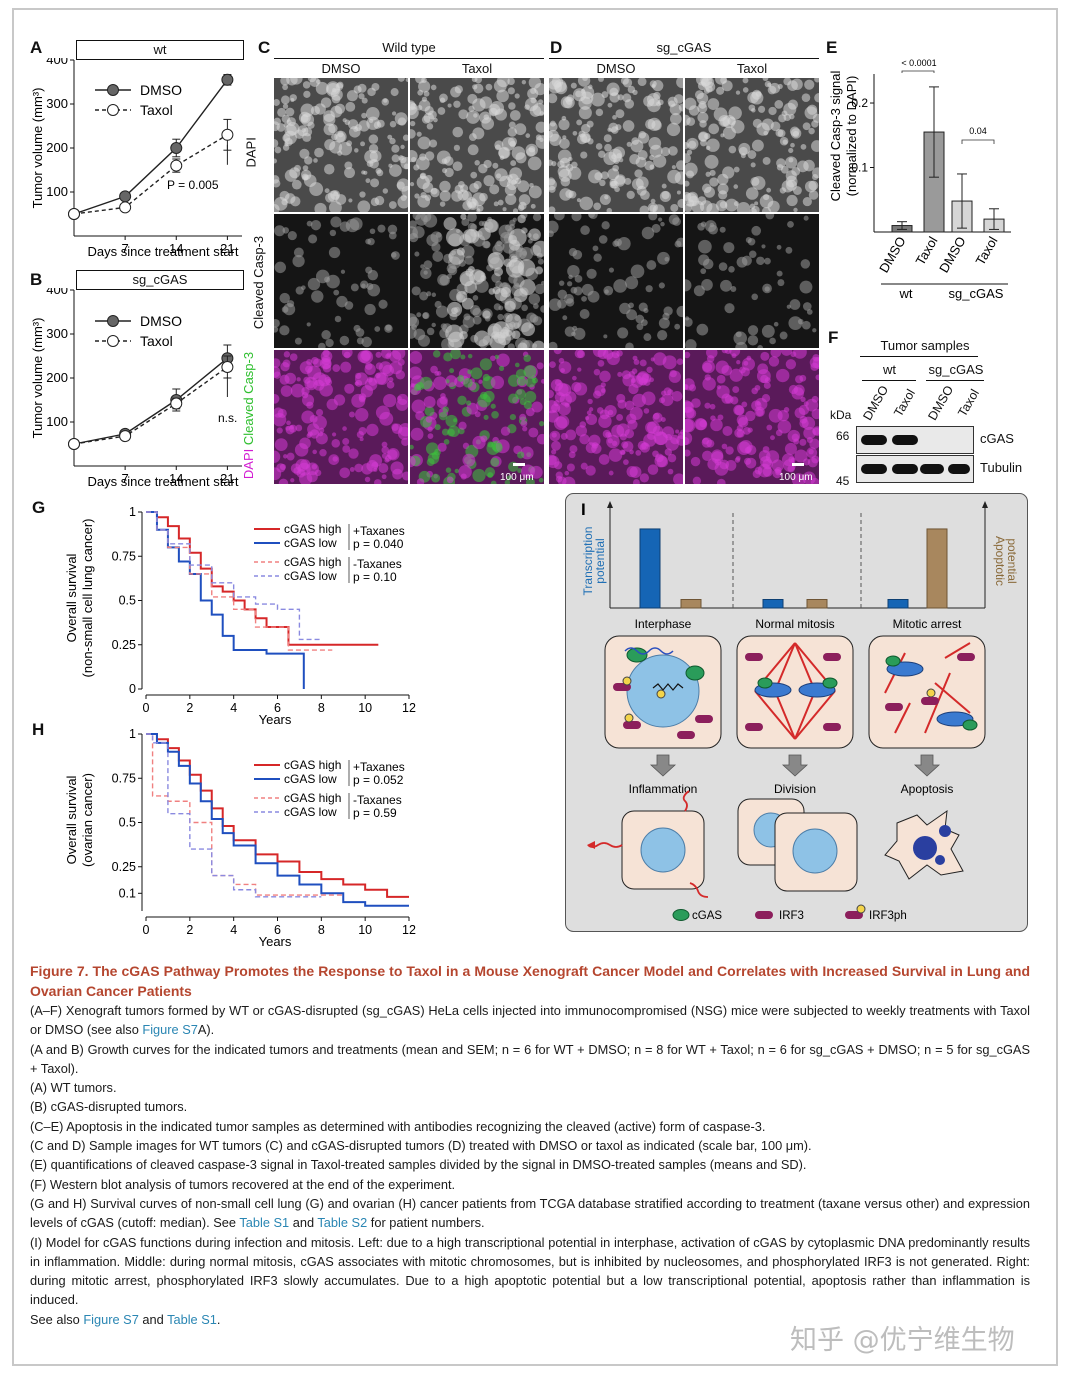 Image resolution: width=1080 pixels, height=1381 pixels. Describe the element at coordinates (193, 185) in the screenshot. I see `panel-a-pvalue: P = 0.005` at that location.